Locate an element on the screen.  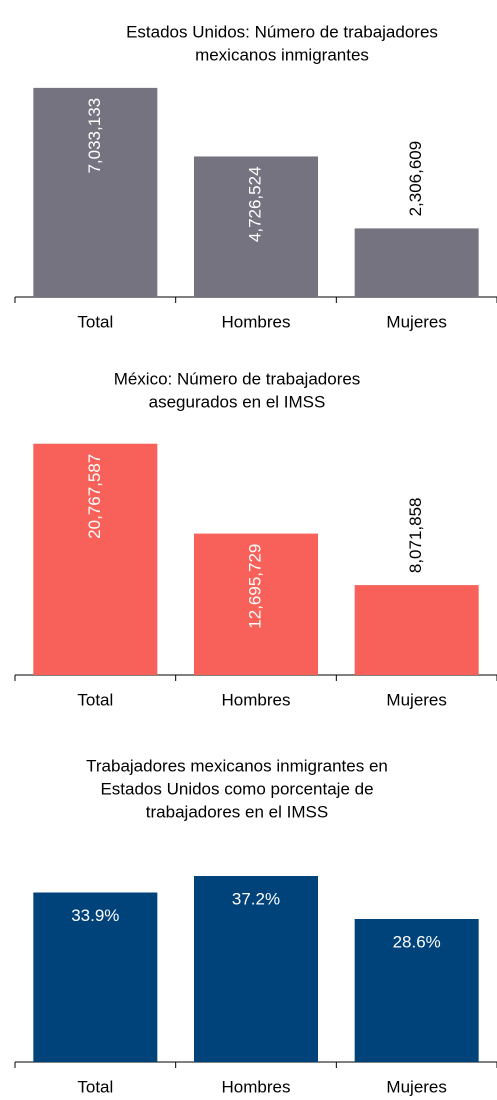
chart-title: Estados Unidos como porcentaje de is located at coordinates (236, 788).